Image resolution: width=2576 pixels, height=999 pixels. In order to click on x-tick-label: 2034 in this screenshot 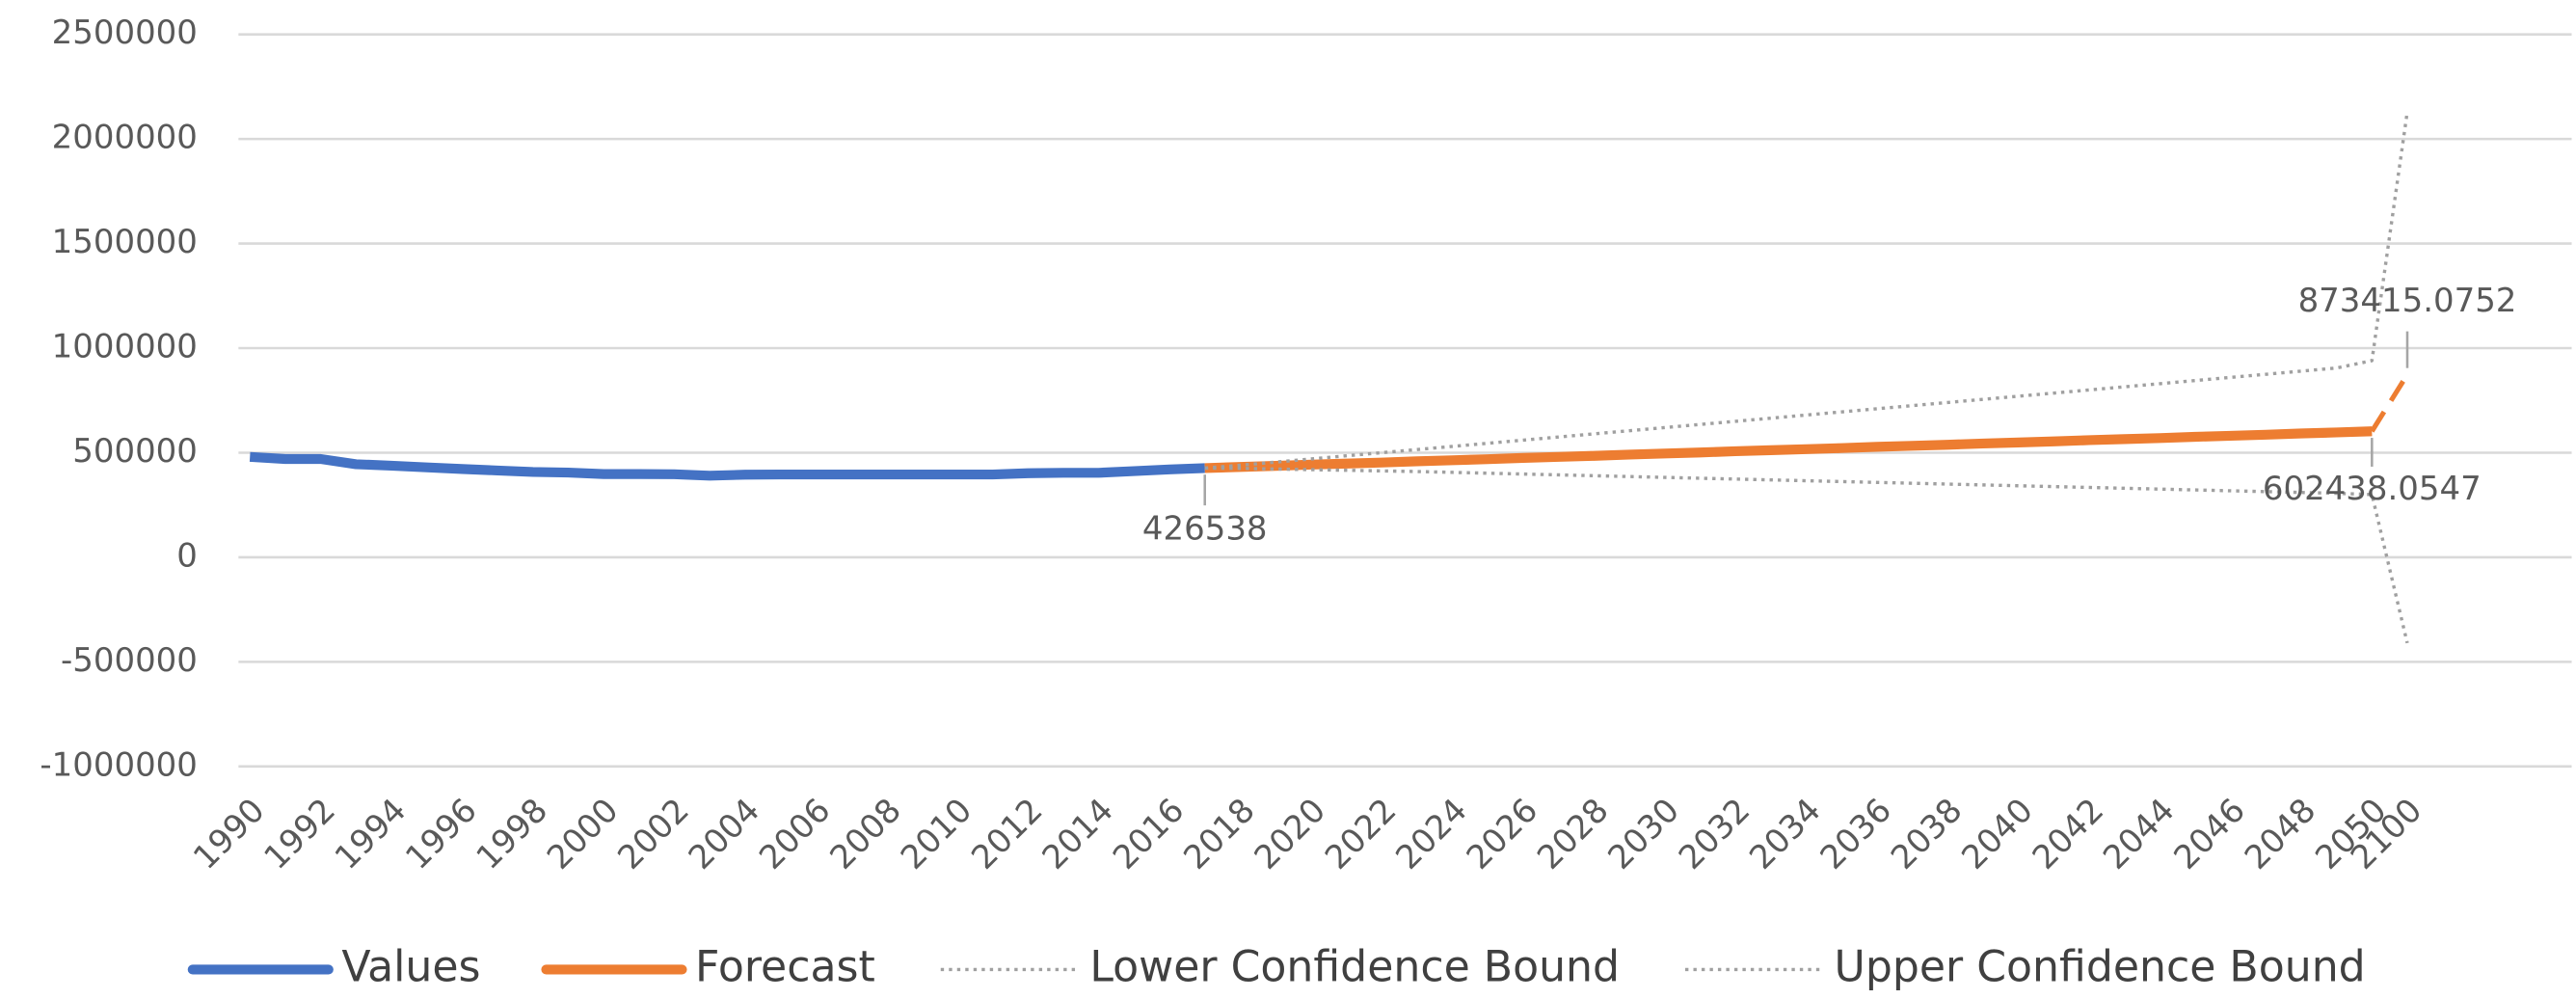, I will do `click(1785, 834)`.